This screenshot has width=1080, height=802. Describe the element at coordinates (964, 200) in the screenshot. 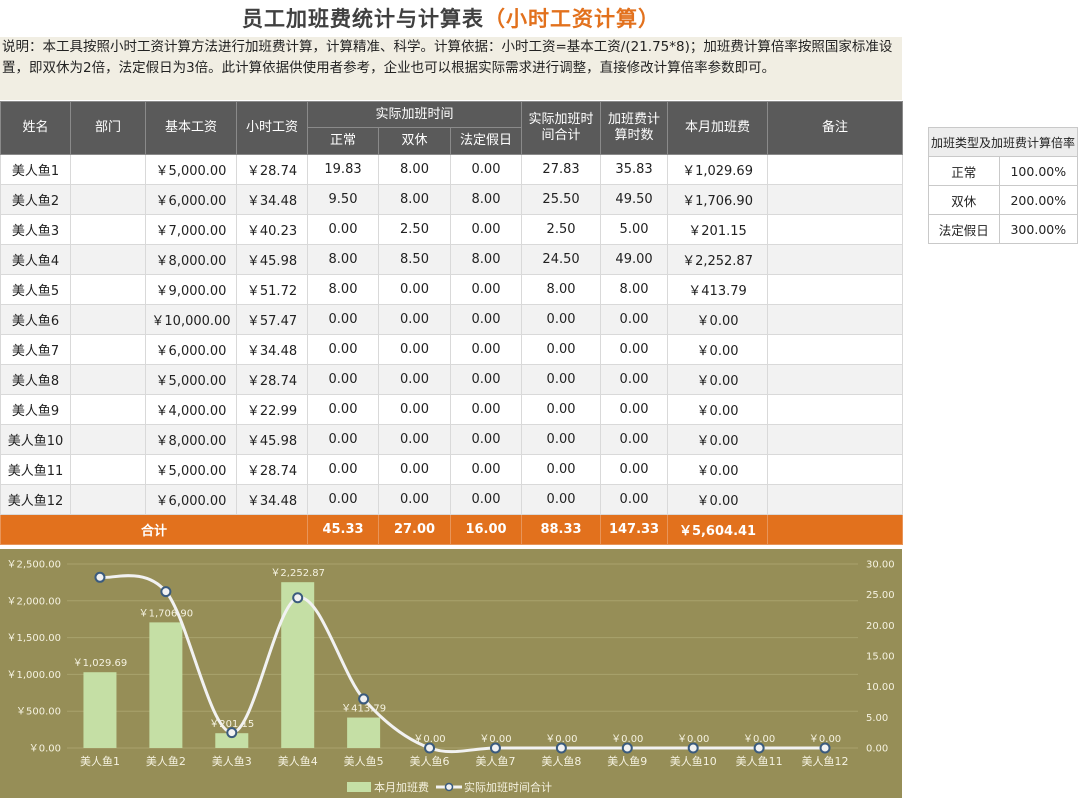

I see `rate-type: 双休` at that location.